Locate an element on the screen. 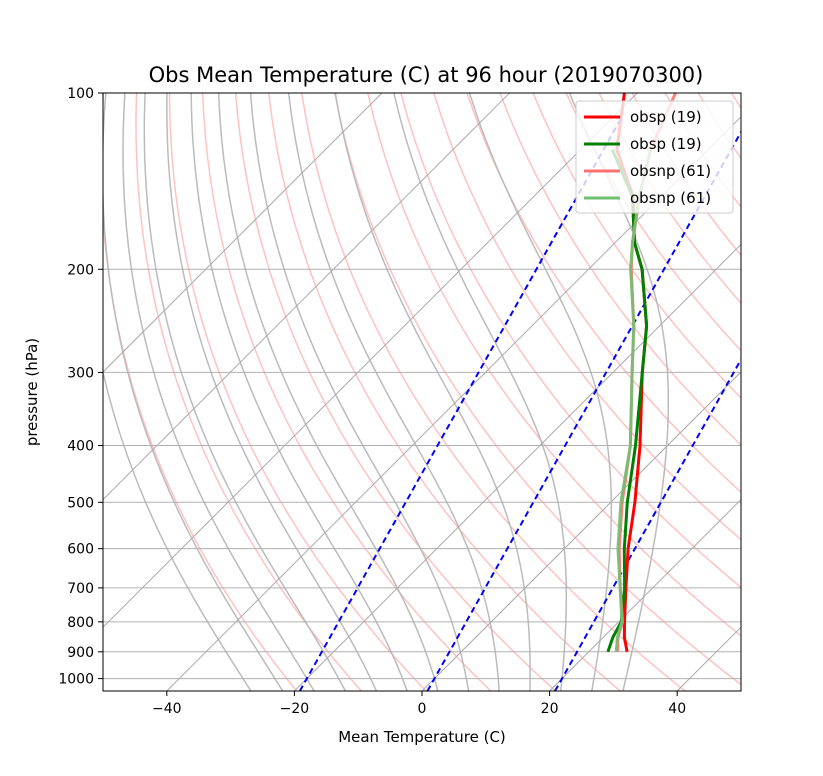  legend: obsp (19) obsp (19) obsnp (61) obsnp (61) is located at coordinates (654, 157).